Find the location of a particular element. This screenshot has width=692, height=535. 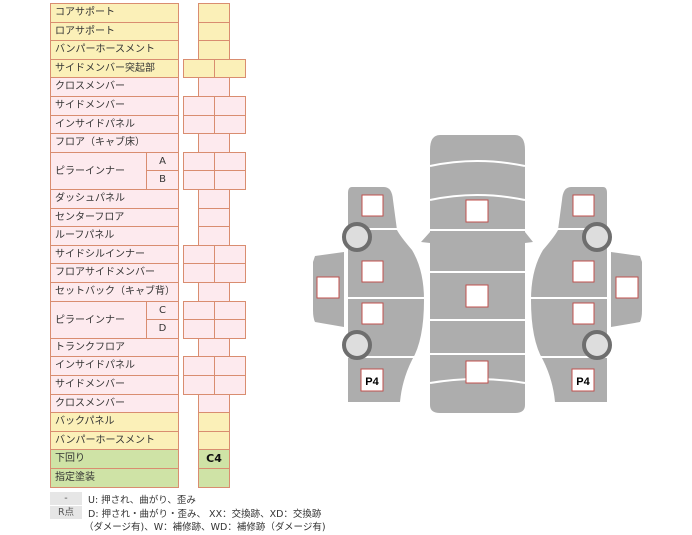

right-car-body is located at coordinates (569, 294).